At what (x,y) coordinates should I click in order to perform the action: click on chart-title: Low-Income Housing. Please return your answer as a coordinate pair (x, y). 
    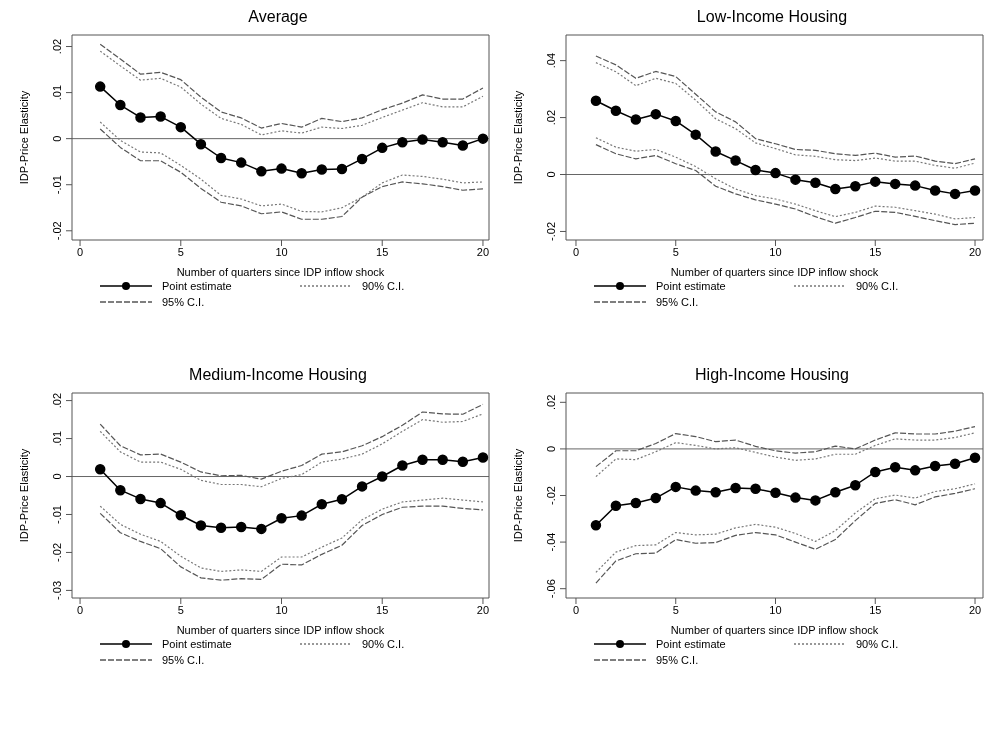
    Looking at the image, I should click on (772, 17).